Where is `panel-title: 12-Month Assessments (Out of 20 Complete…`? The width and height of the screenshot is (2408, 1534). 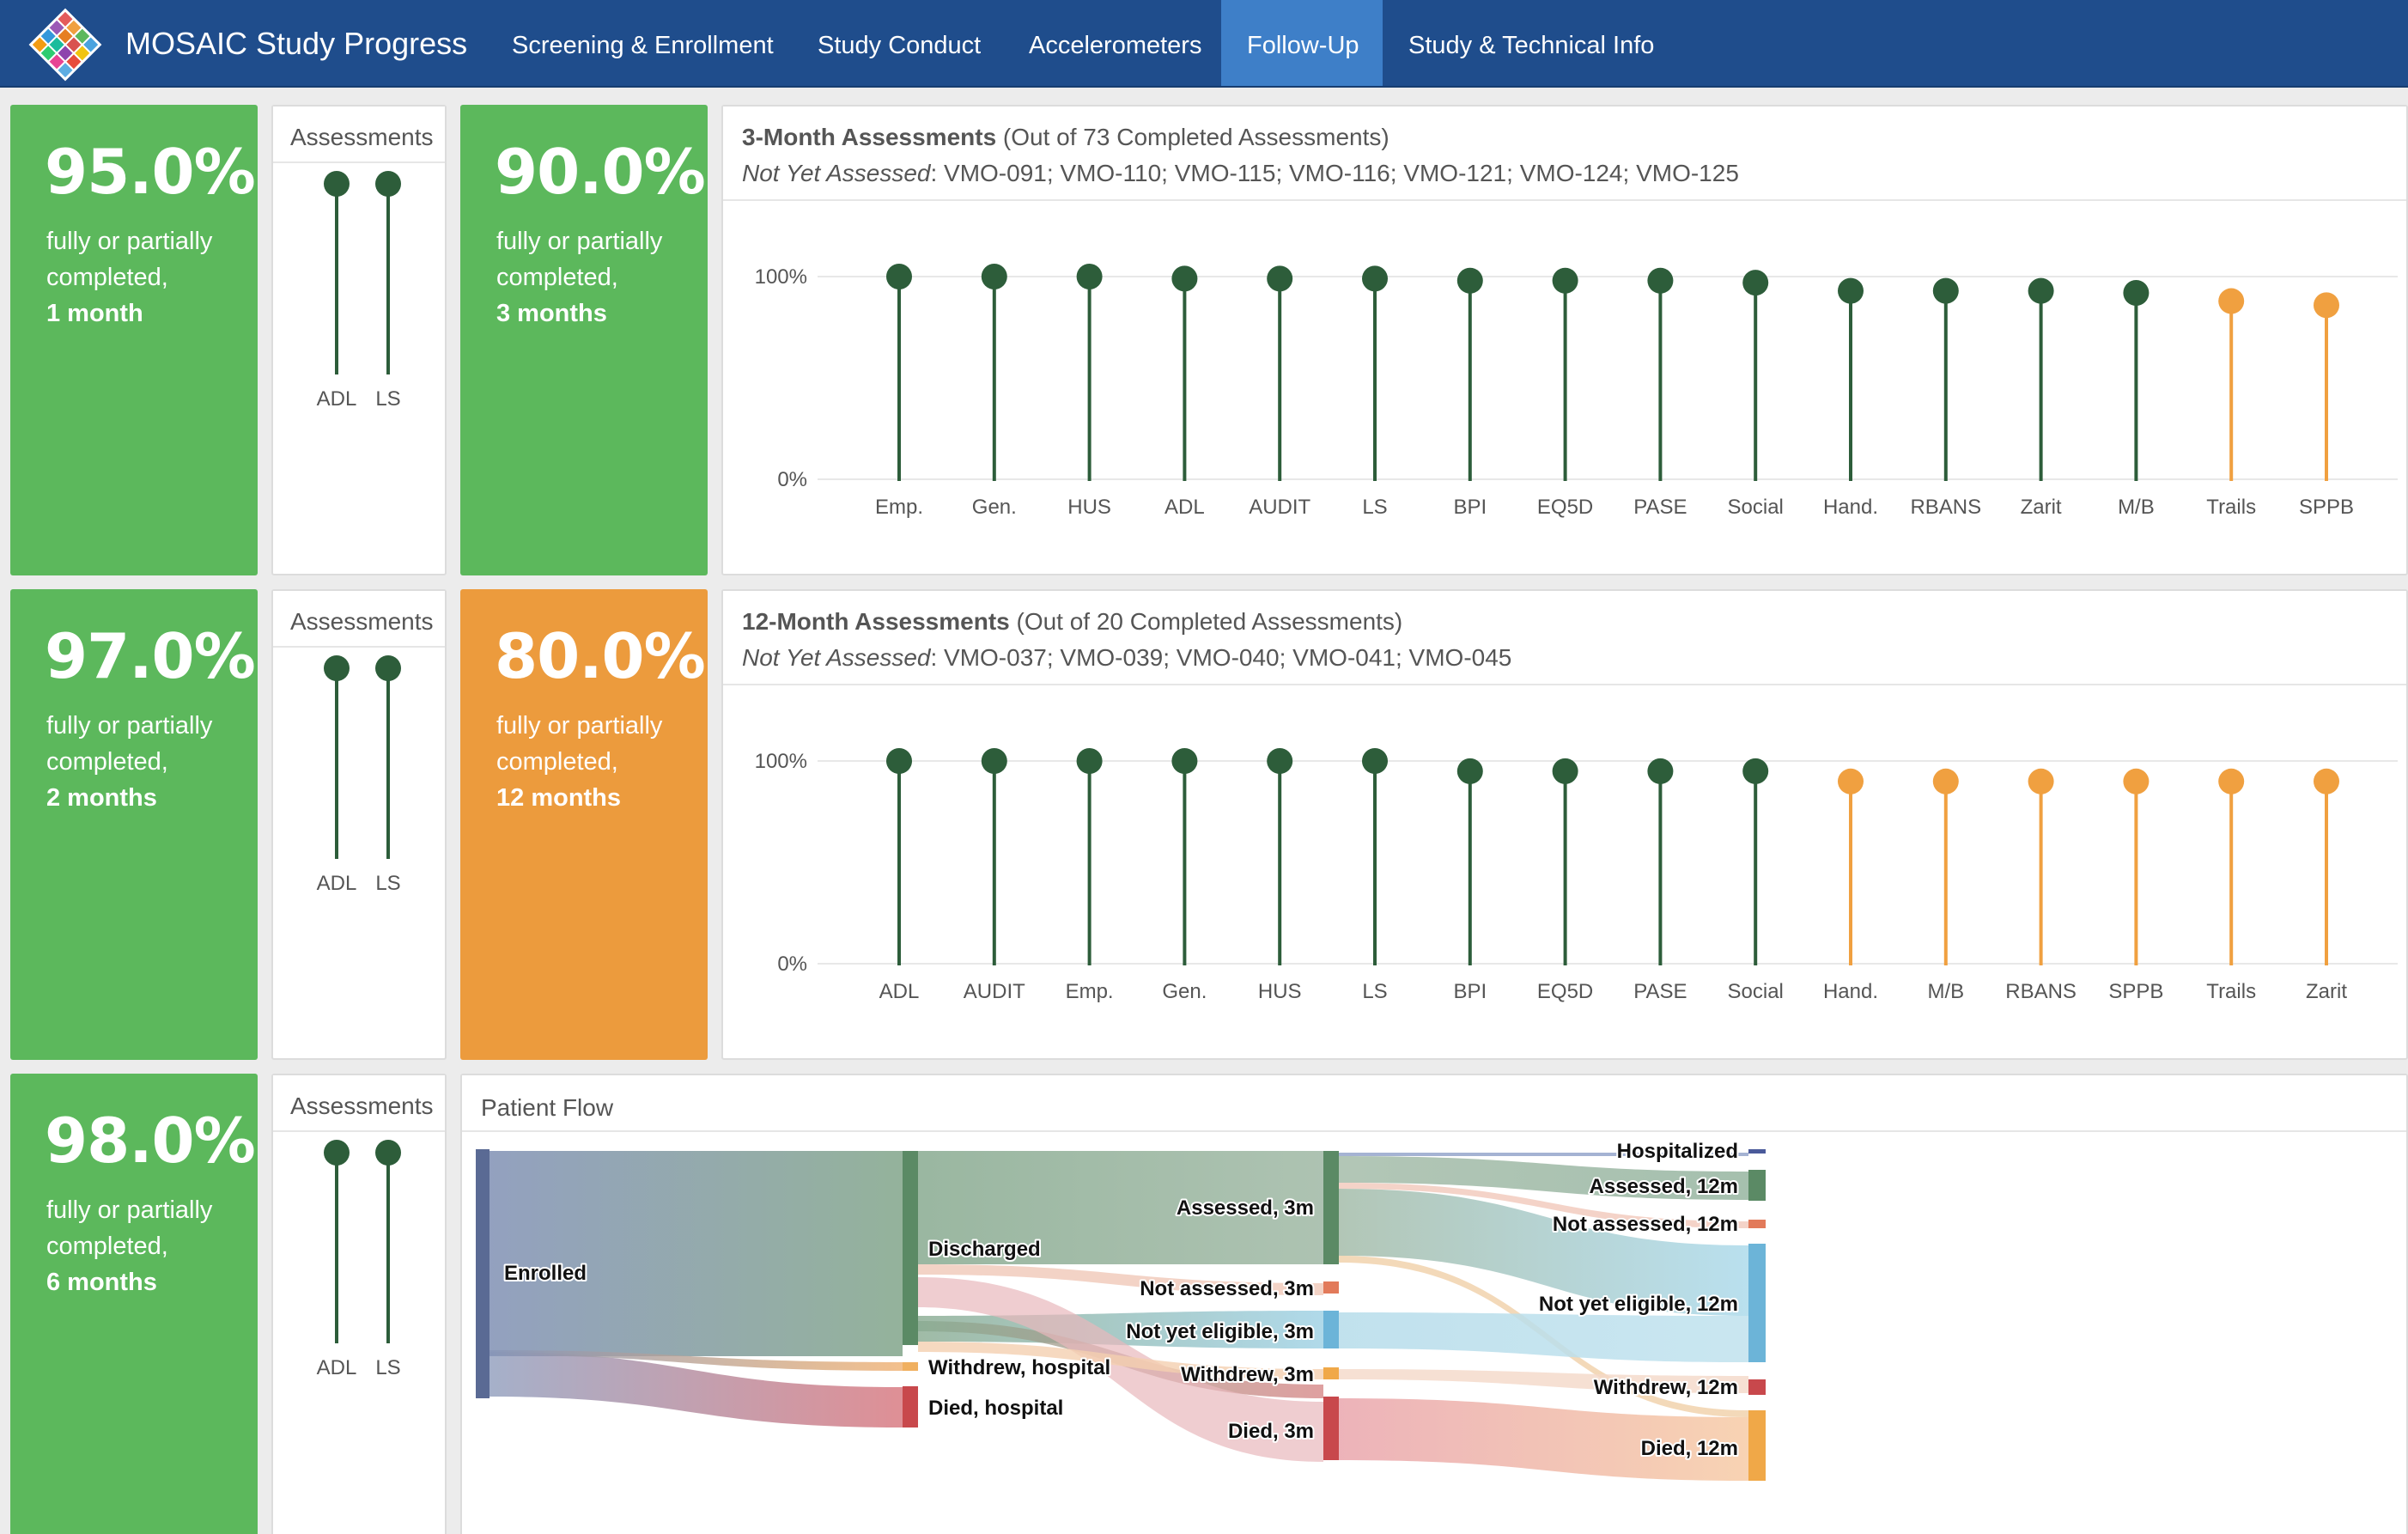
panel-title: 12-Month Assessments (Out of 20 Complete… is located at coordinates (1072, 622).